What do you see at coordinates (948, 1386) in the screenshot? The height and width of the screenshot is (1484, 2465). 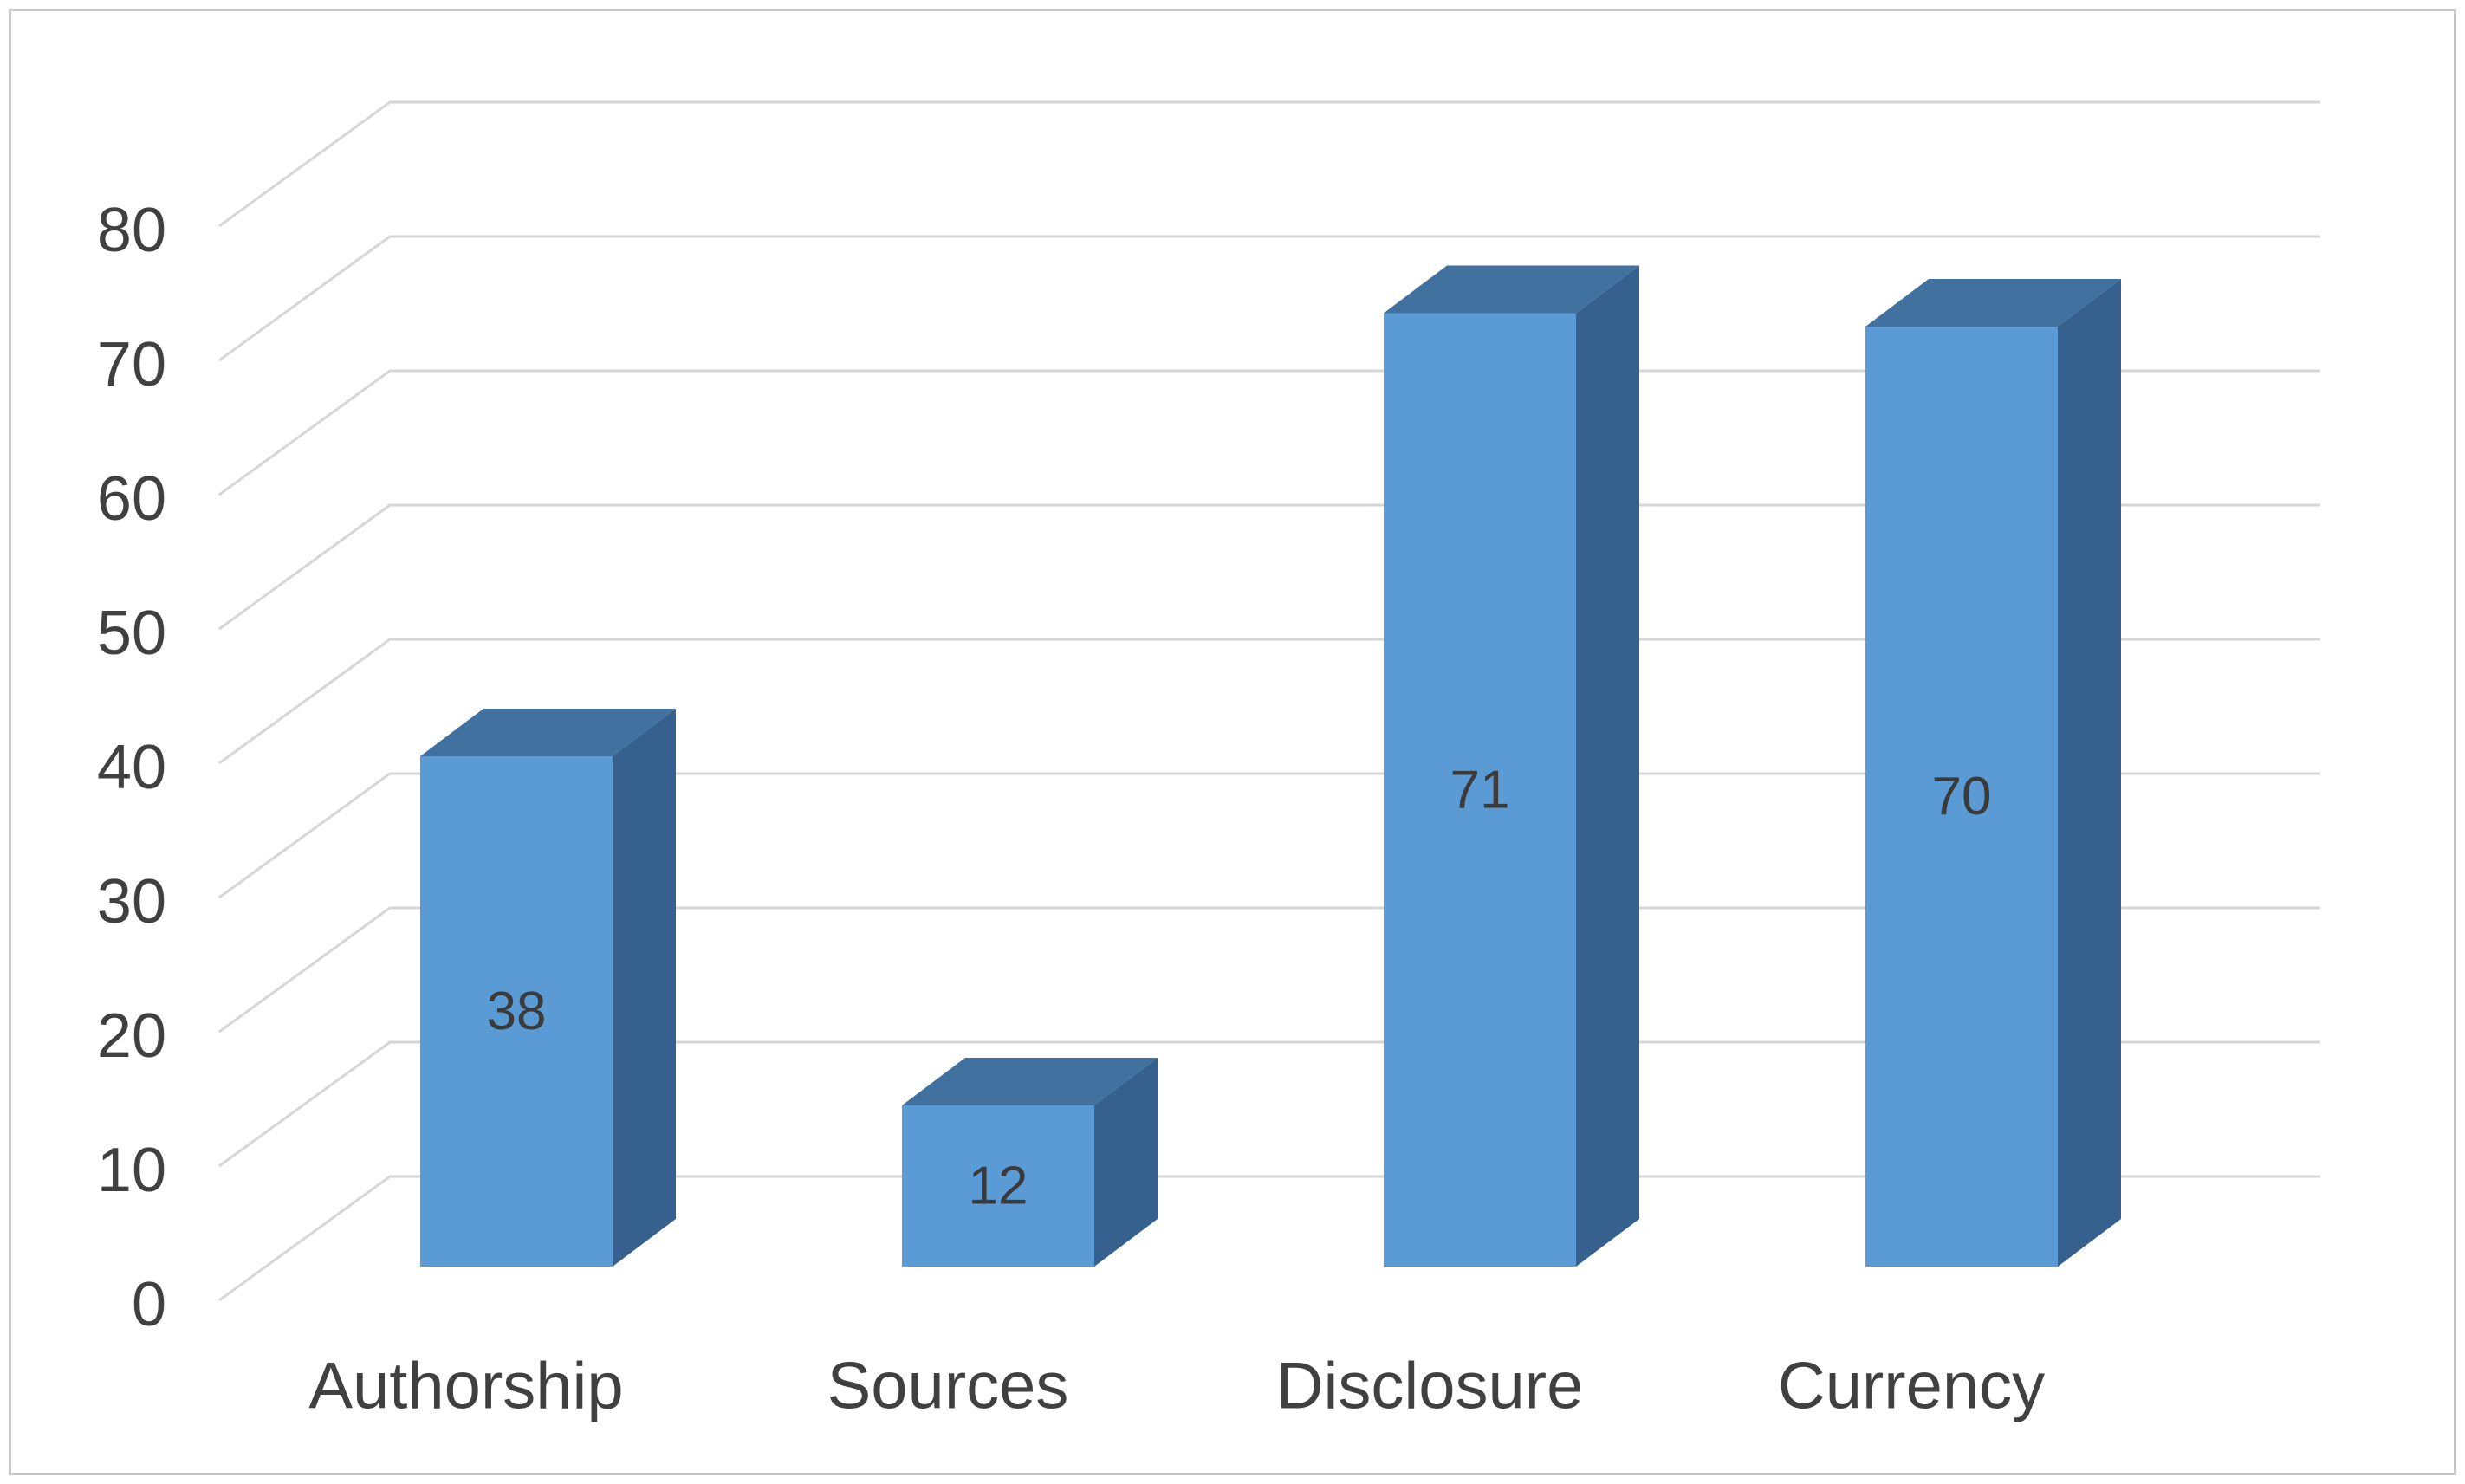 I see `category-label: Sources` at bounding box center [948, 1386].